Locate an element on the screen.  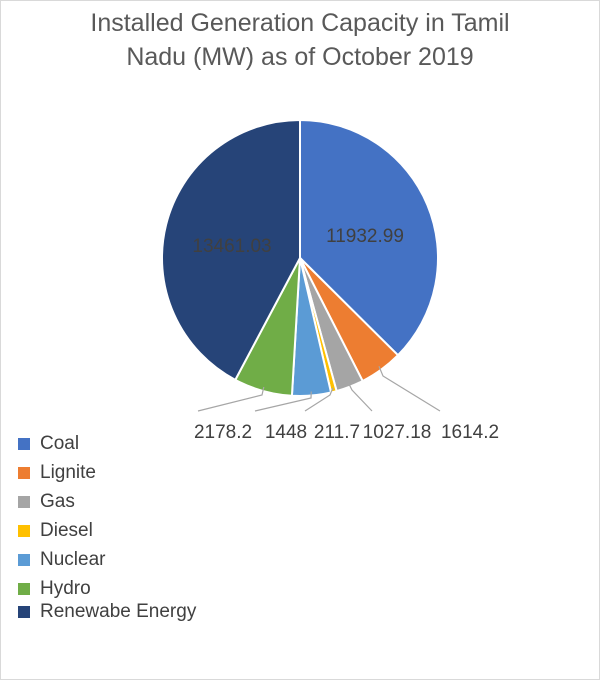
legend-swatch-coal is located at coordinates (24, 444).